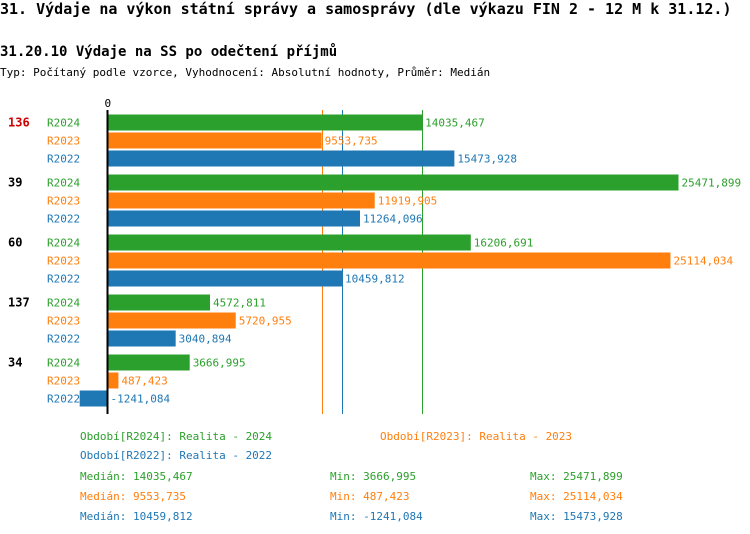 Image resolution: width=750 pixels, height=534 pixels. Describe the element at coordinates (351, 141) in the screenshot. I see `data-label: 9553,735` at that location.